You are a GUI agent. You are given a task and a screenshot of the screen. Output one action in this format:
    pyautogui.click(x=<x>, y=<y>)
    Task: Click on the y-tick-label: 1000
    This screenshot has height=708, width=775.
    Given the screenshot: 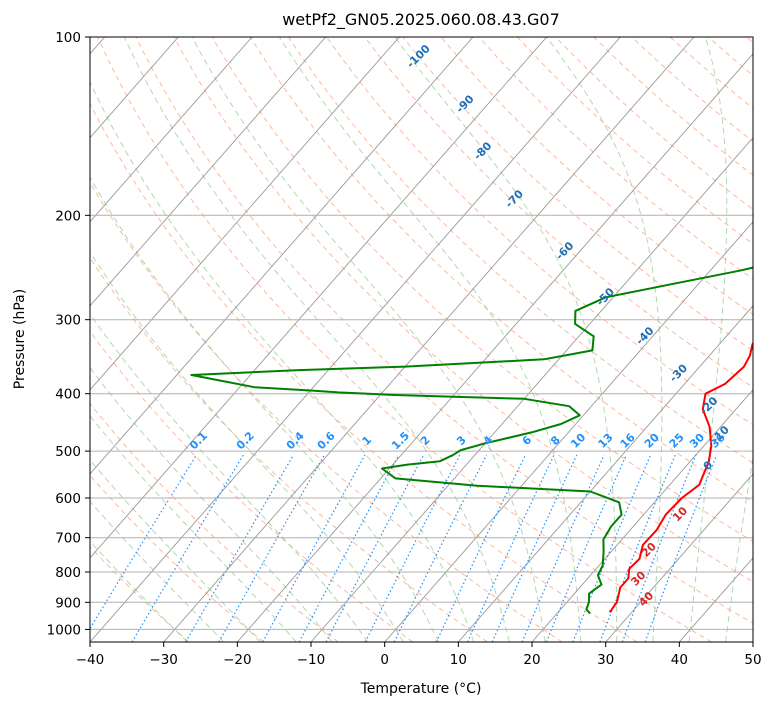 What is the action you would take?
    pyautogui.click(x=64, y=630)
    